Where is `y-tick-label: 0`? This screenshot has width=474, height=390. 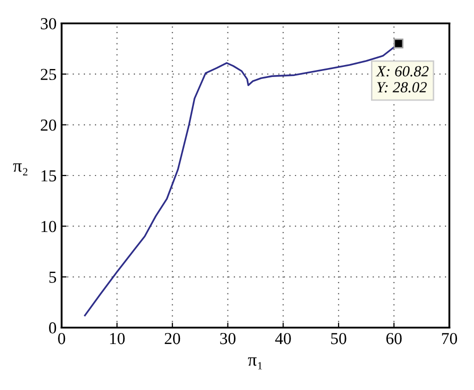
y-tick-label: 0 is located at coordinates (52, 328).